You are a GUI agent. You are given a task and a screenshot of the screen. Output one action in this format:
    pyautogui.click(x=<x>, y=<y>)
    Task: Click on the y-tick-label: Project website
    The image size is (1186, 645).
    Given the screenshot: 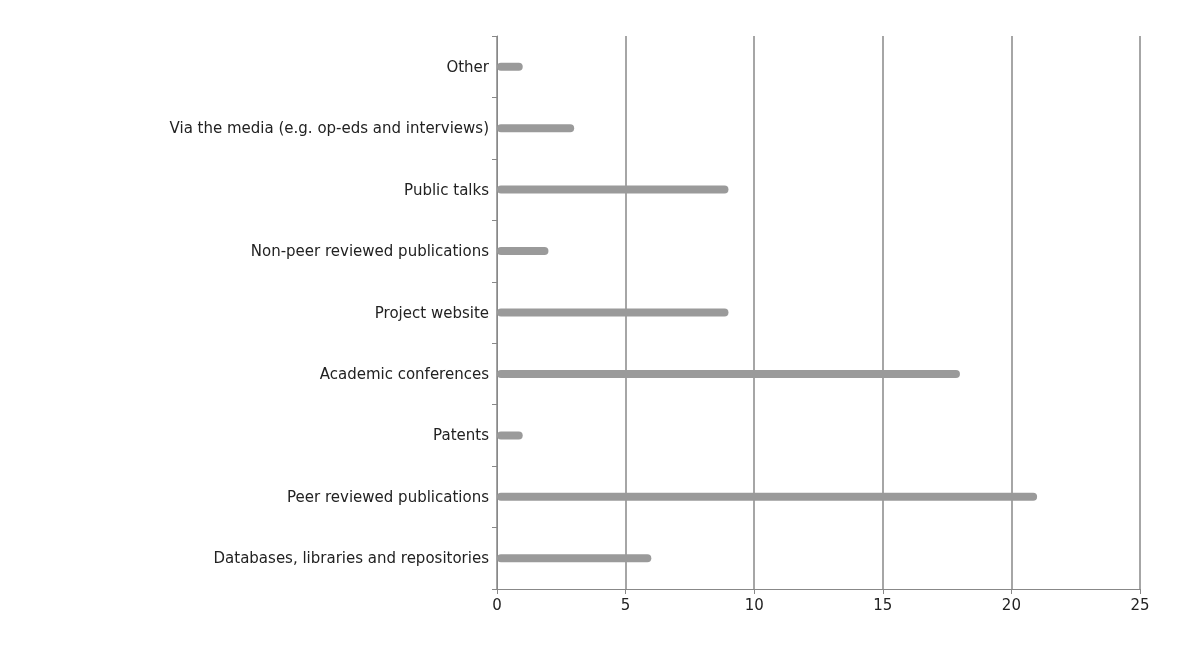 What is the action you would take?
    pyautogui.click(x=431, y=312)
    